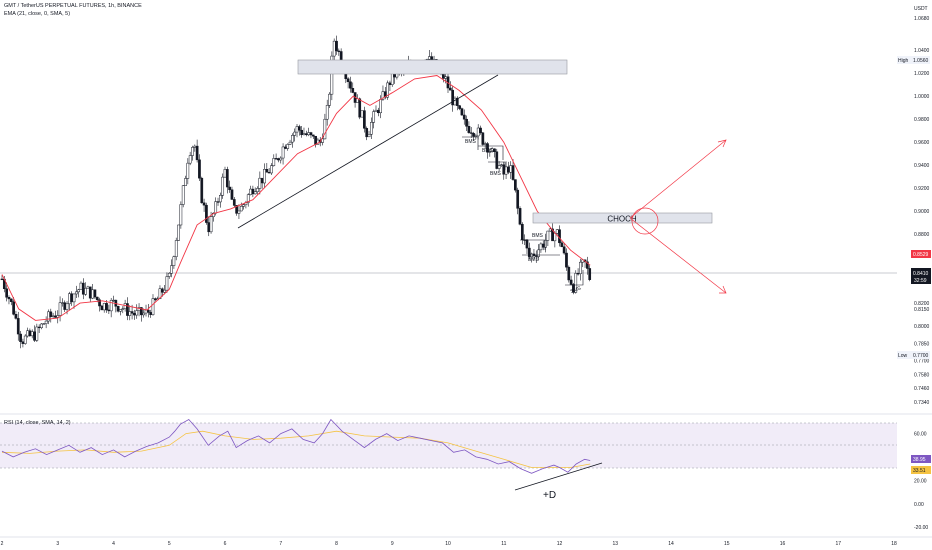 This screenshot has height=550, width=932. I want to click on choch-zone-box, so click(622, 218).